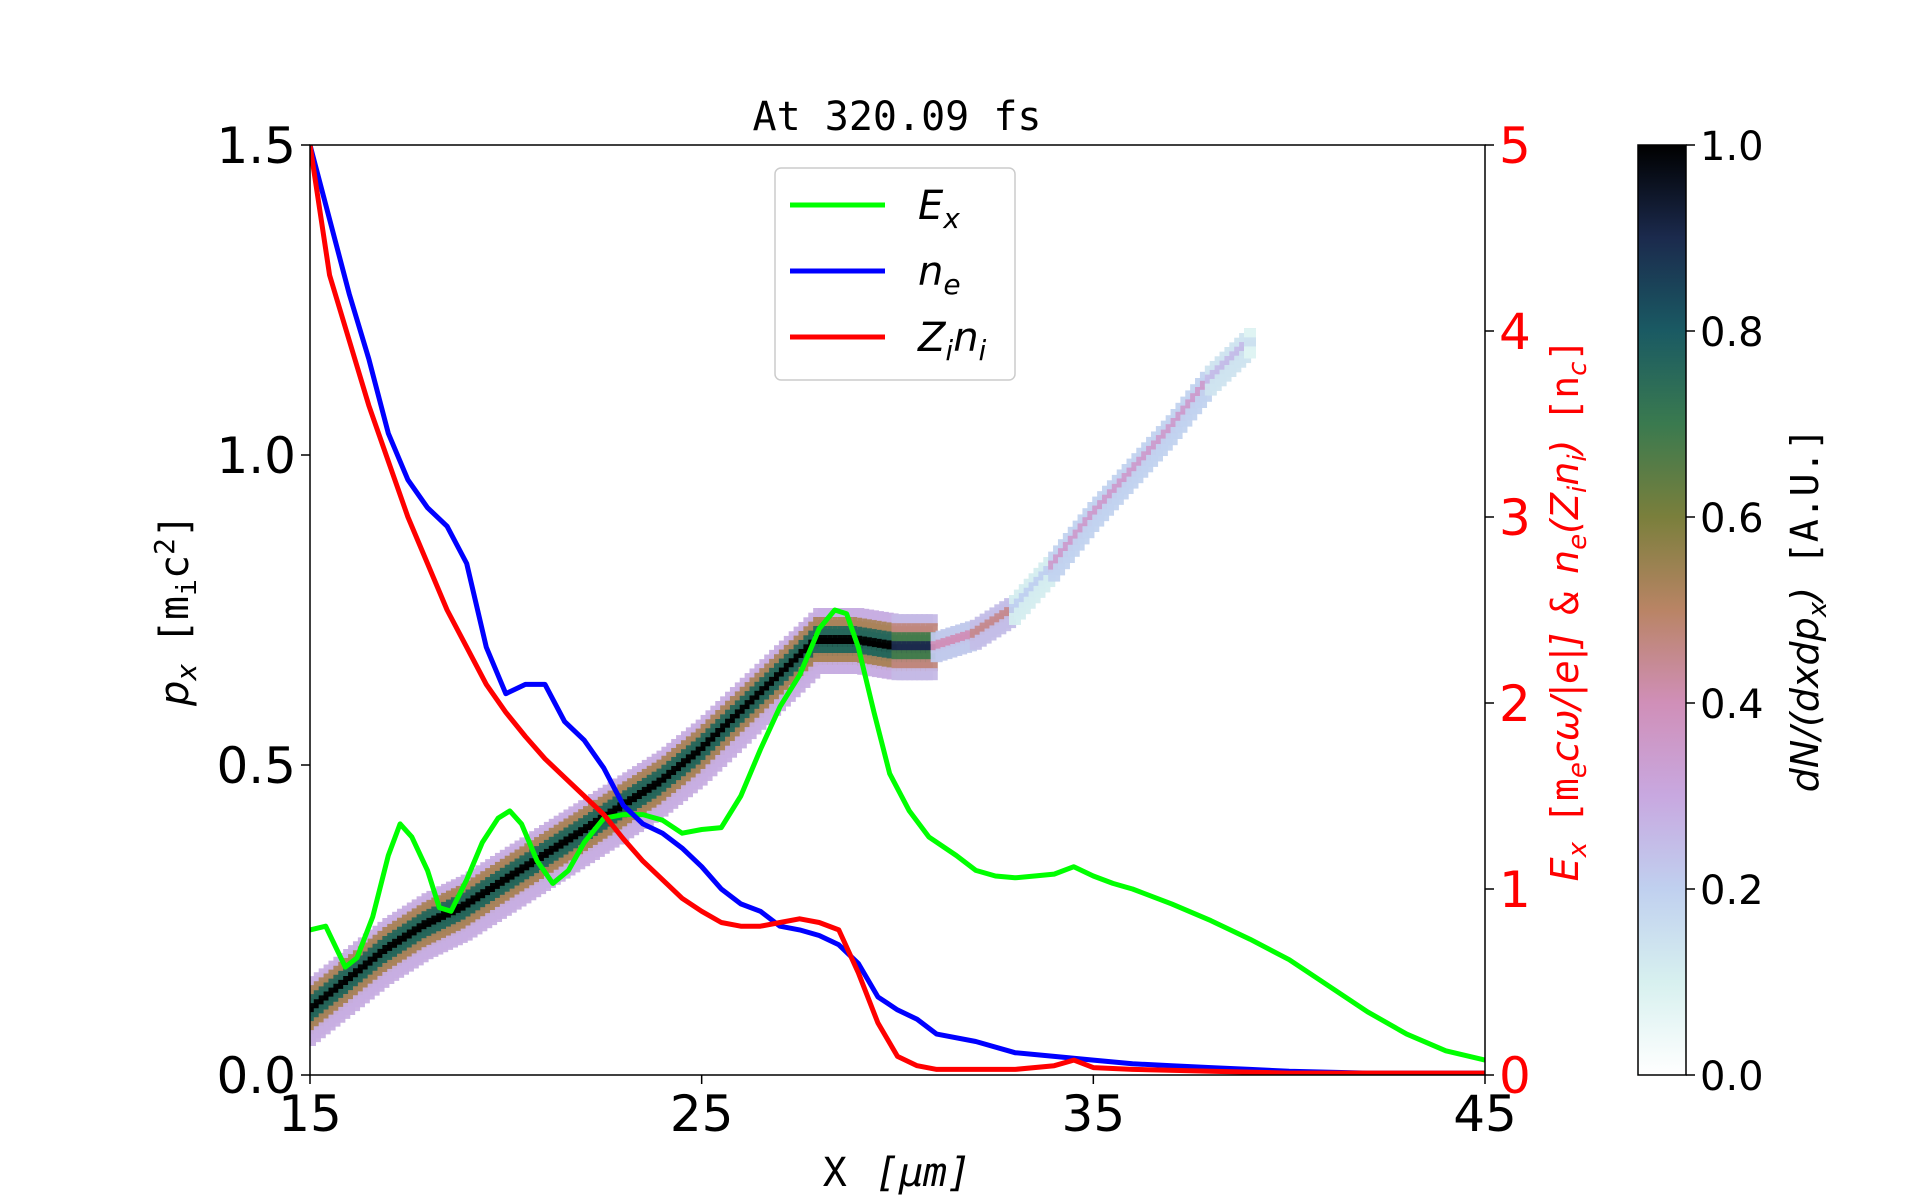  I want to click on y-left-label-sub: x, so click(186, 673).